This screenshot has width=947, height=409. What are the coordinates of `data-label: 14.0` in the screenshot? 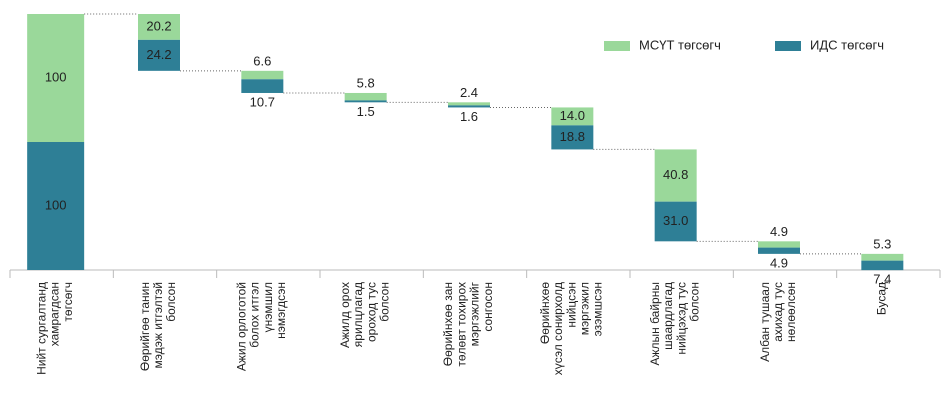 It's located at (572, 115).